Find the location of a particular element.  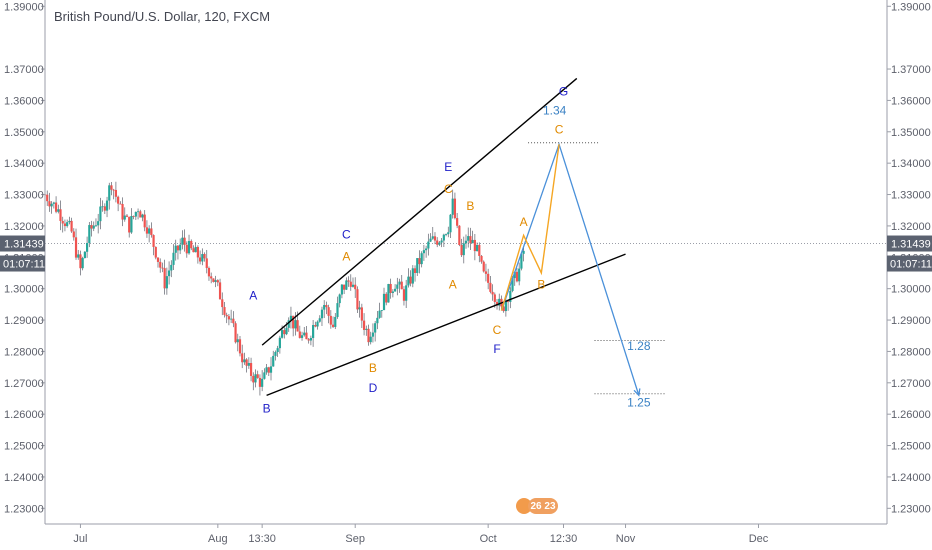

event-badge-flag-icon is located at coordinates (524, 506).